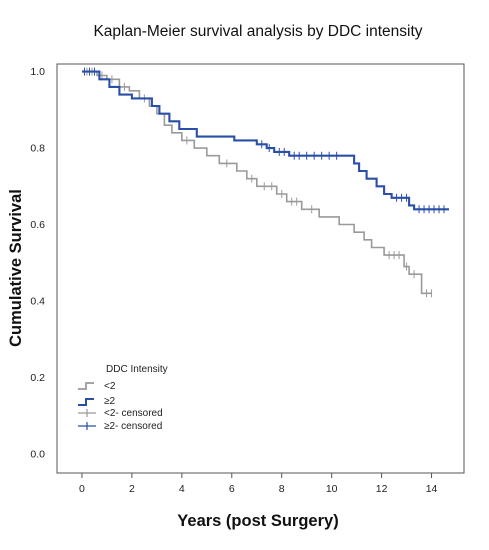 The image size is (489, 550). Describe the element at coordinates (37, 454) in the screenshot. I see `y-tick-label: 0.0` at that location.